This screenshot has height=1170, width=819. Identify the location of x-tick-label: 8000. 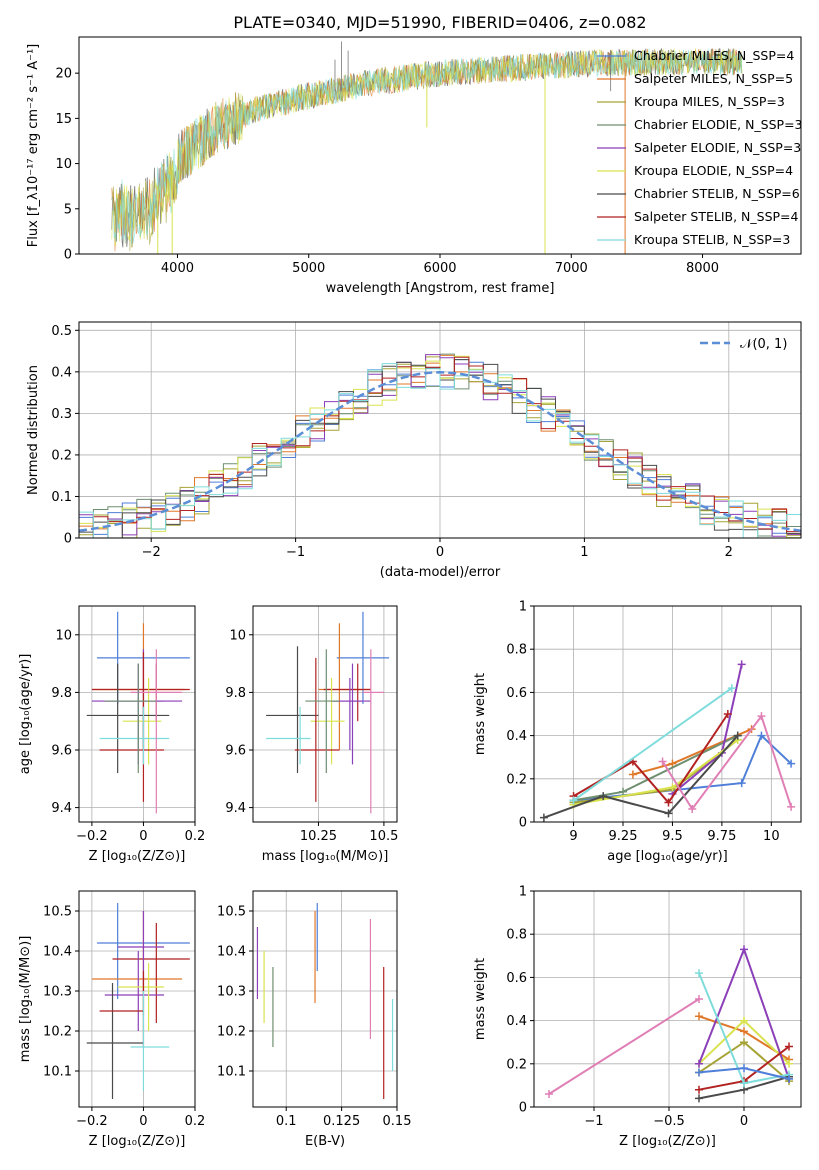
(702, 268).